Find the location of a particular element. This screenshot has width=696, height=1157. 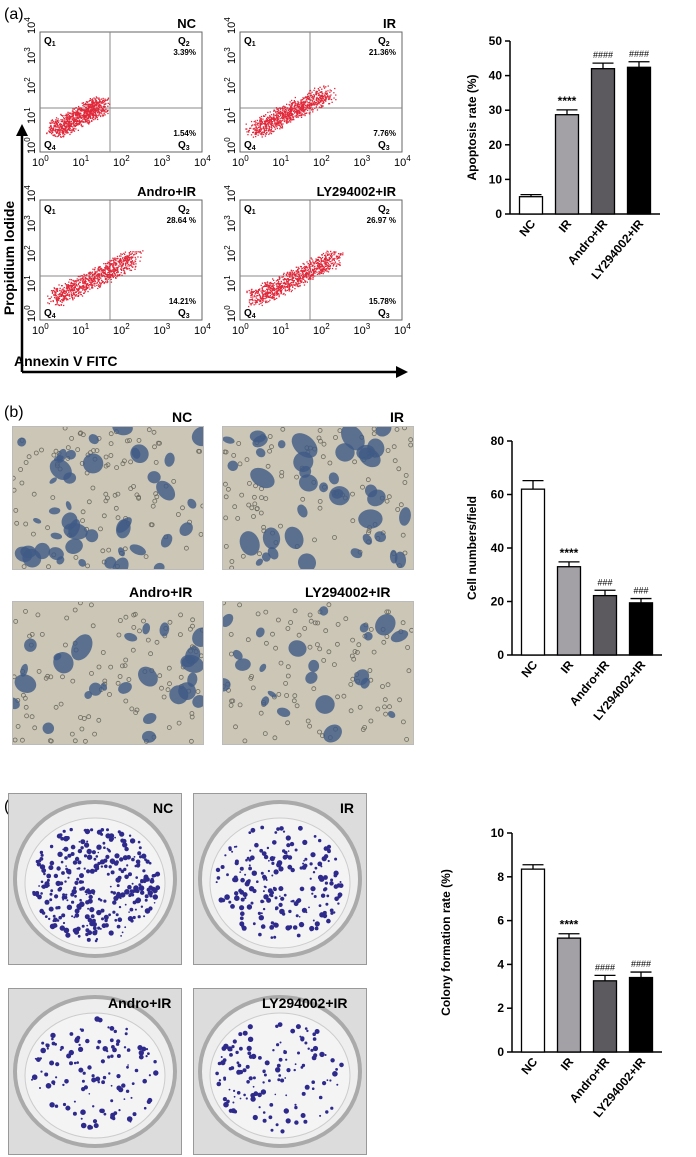

y-tick-label: 104 is located at coordinates (230, 193).